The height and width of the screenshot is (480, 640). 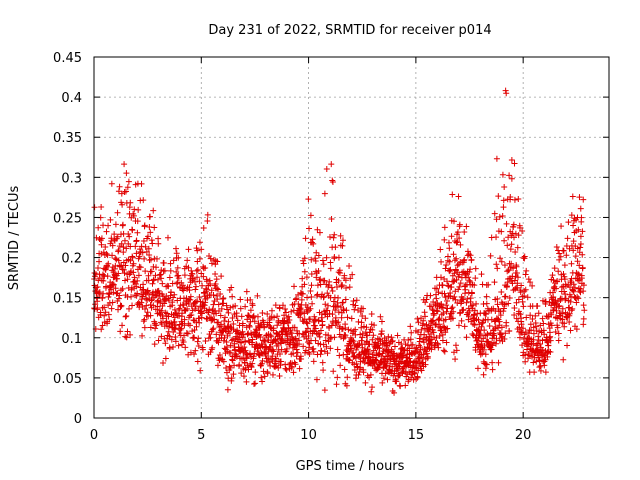 I want to click on x-axis-label: GPS time / hours, so click(x=350, y=466).